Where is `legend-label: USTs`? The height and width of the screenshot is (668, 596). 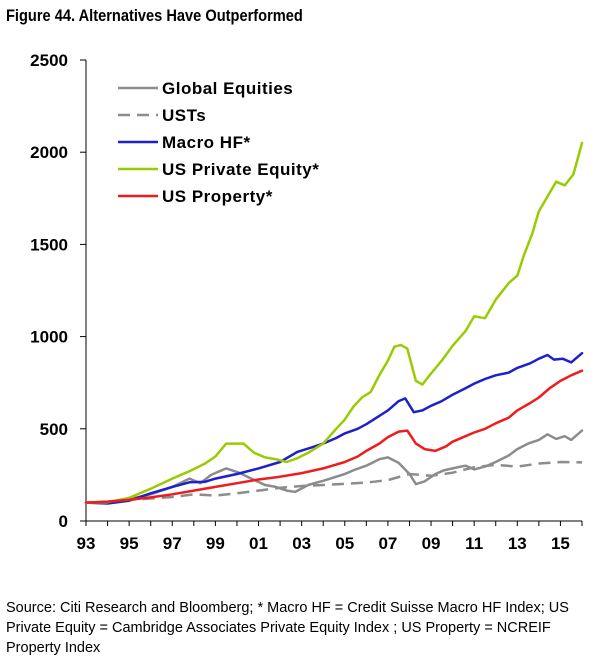
legend-label: USTs is located at coordinates (184, 115).